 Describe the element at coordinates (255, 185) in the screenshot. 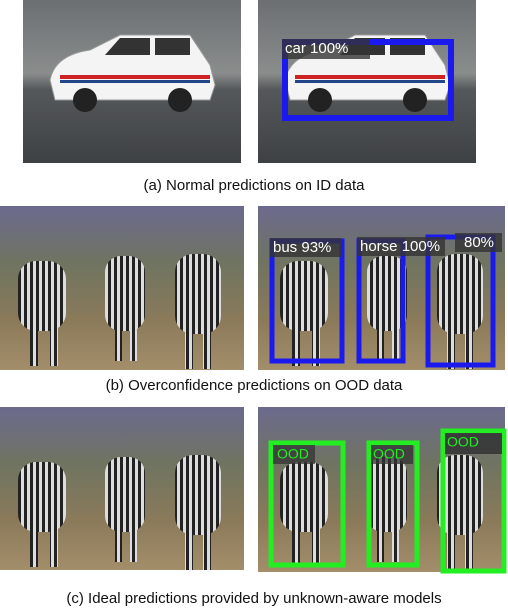

I see `caption: (a) Normal predictions on ID data` at that location.